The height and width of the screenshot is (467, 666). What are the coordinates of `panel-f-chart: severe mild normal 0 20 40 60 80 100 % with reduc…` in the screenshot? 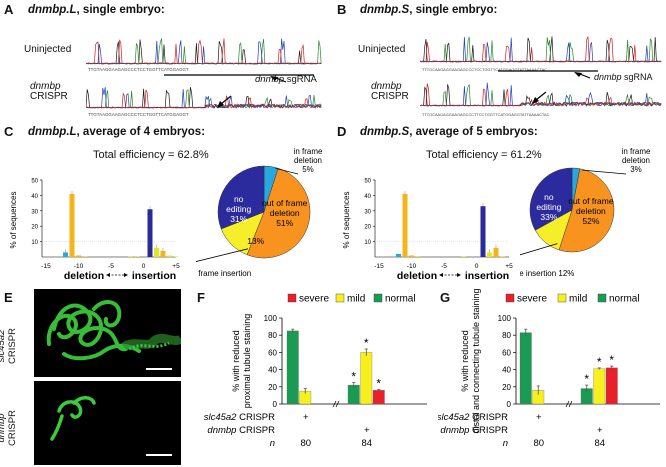 It's located at (315, 371).